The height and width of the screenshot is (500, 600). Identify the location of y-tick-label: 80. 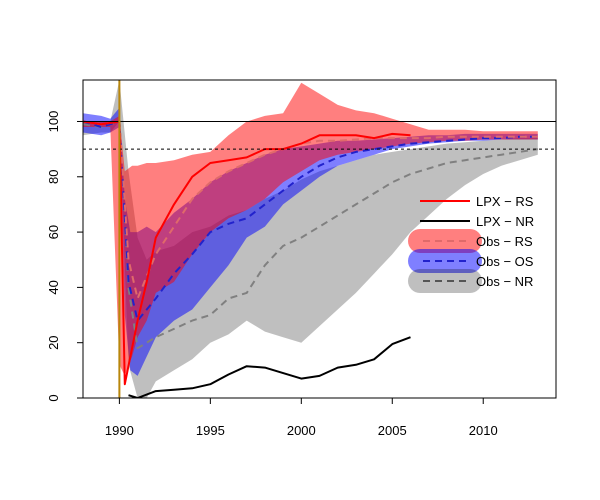
(53, 177).